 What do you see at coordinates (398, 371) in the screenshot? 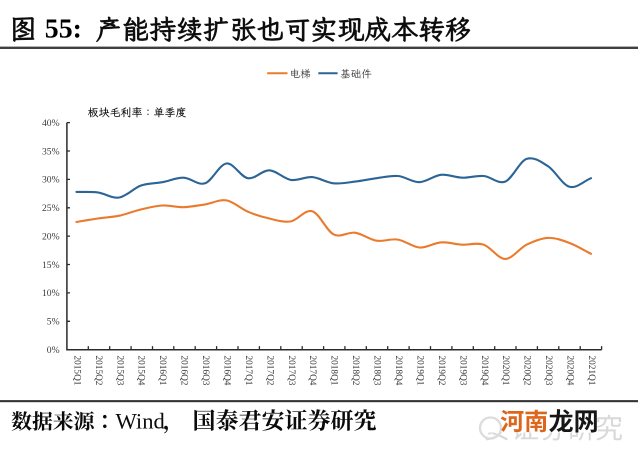
I see `svg-text: 2018Q4` at bounding box center [398, 371].